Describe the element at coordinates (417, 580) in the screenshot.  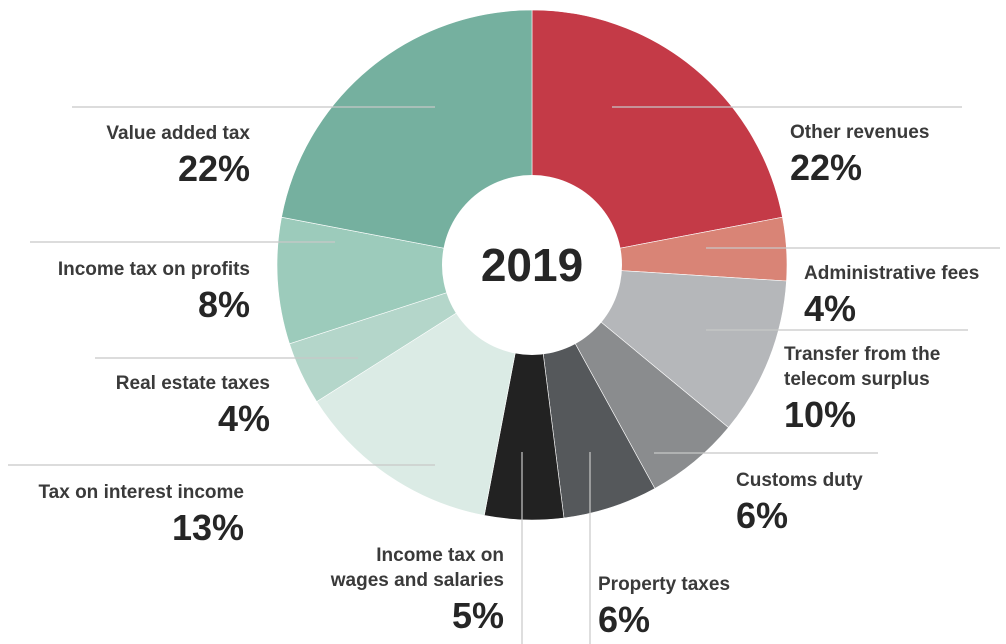
I see `slice-label: wages and salaries` at that location.